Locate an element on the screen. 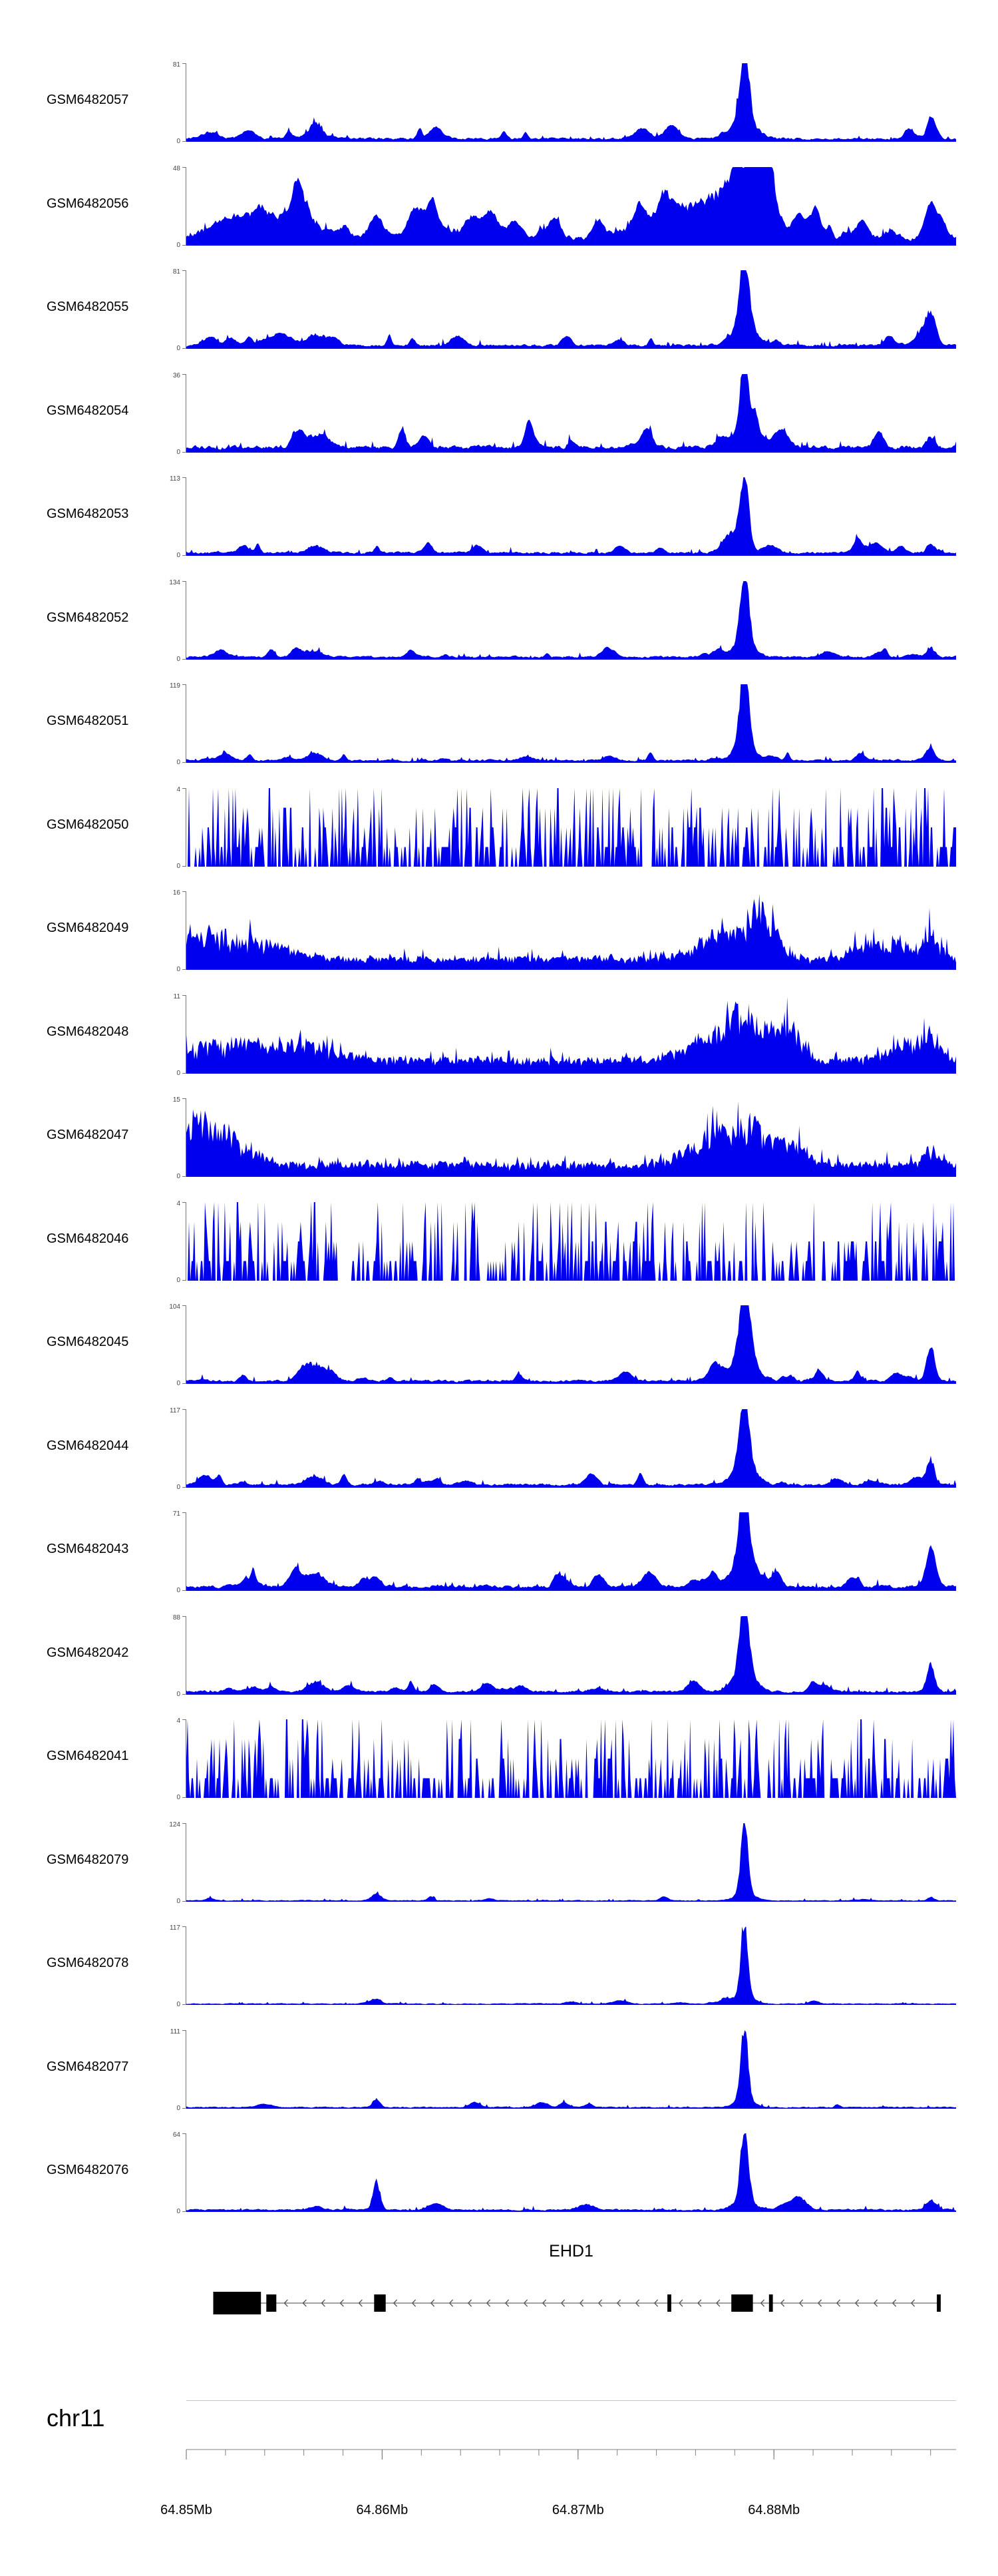 Image resolution: width=998 pixels, height=2576 pixels. coverage-signal-plot: 134 0 is located at coordinates (562, 621).